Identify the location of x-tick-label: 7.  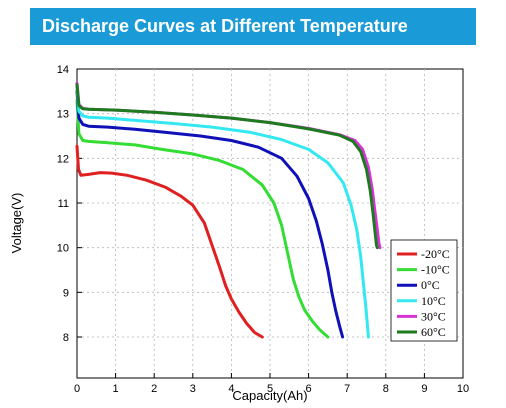
(347, 389).